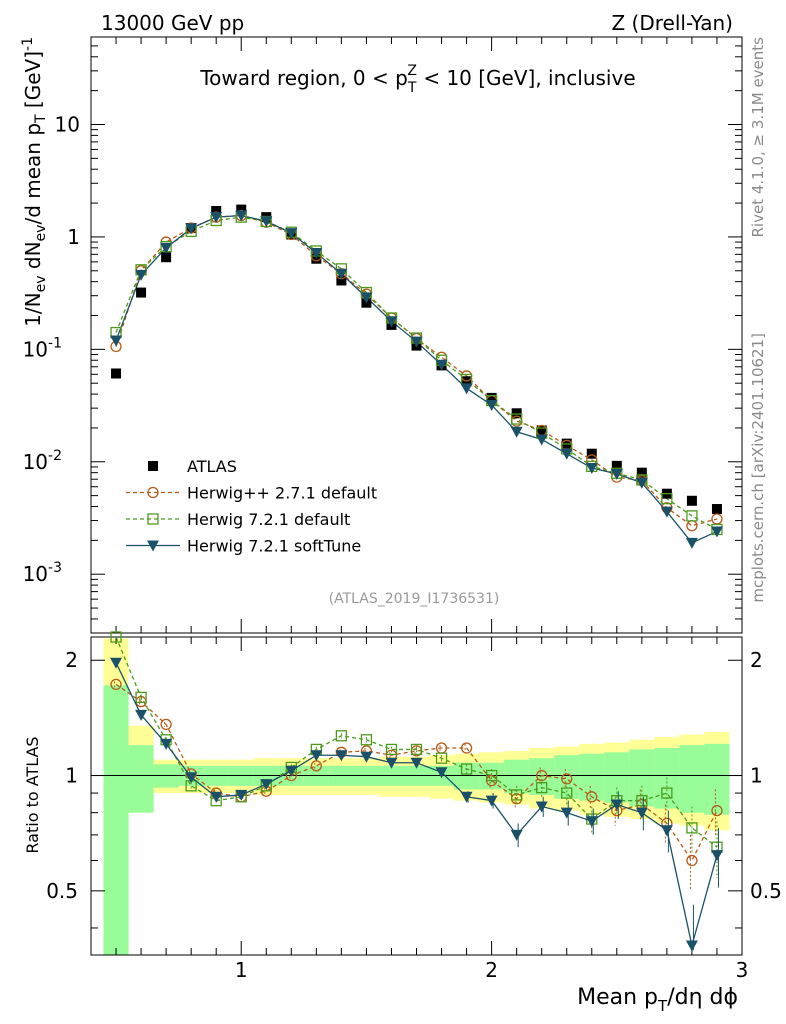 The height and width of the screenshot is (1024, 786). Describe the element at coordinates (282, 493) in the screenshot. I see `legend-label: Herwig++ 2.7.1 default` at that location.